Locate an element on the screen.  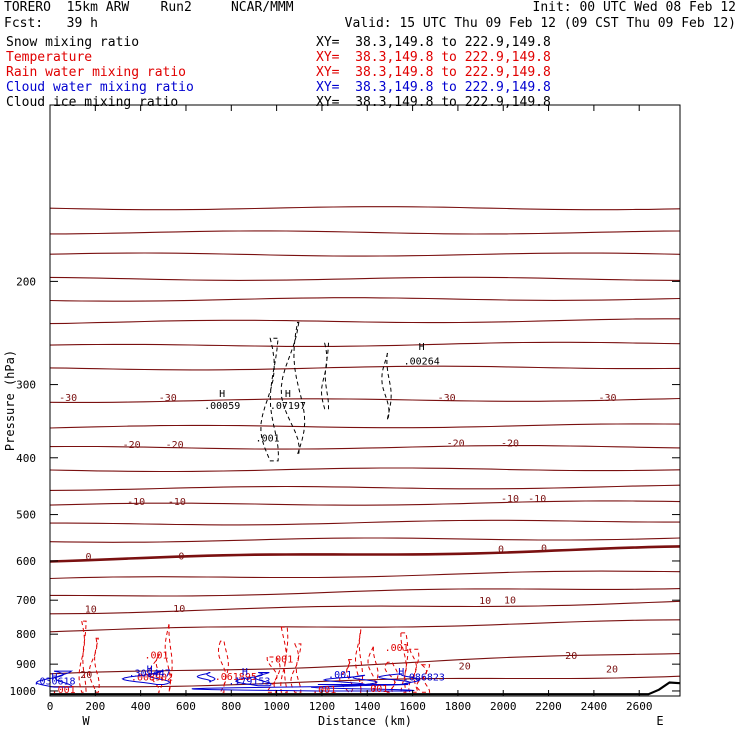
legend-label: Cloud water mixing ratio is located at coordinates (100, 87).